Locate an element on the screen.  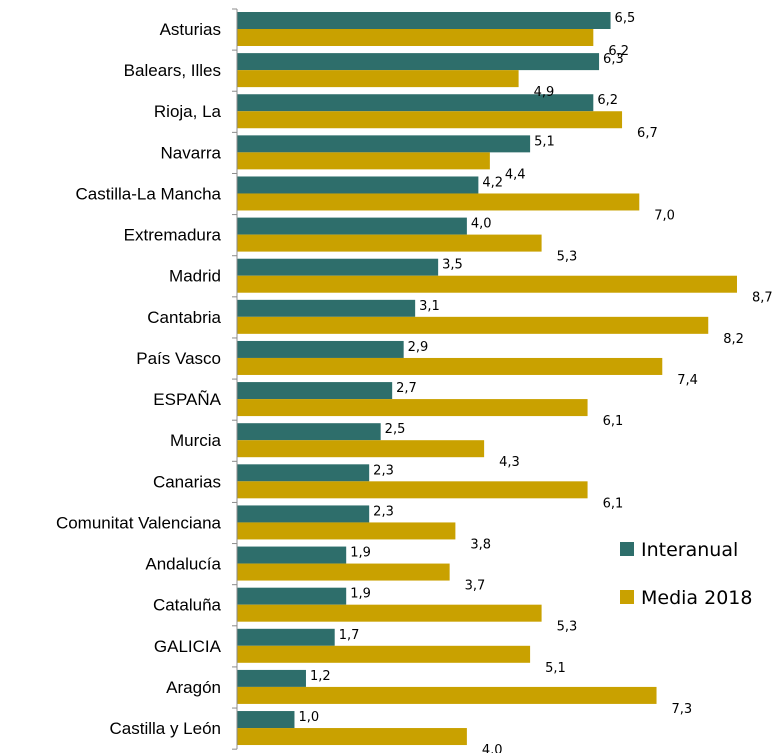
value-label-media-2018-asturias: 6,2 is located at coordinates (618, 51).